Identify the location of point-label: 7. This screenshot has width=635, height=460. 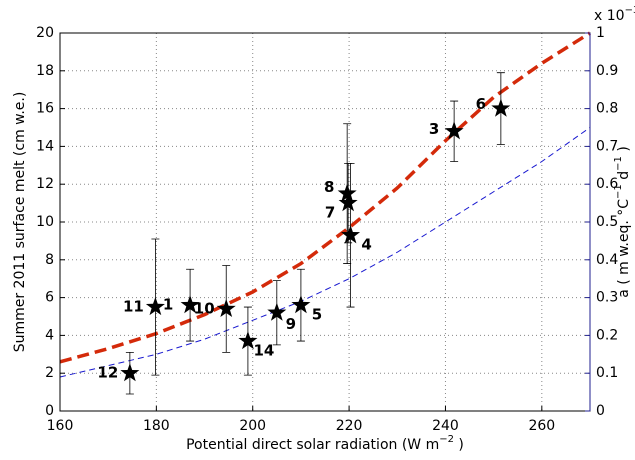
(330, 213).